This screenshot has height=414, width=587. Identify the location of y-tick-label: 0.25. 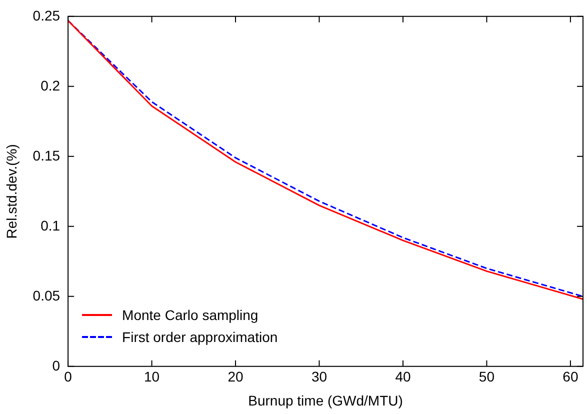
(46, 15).